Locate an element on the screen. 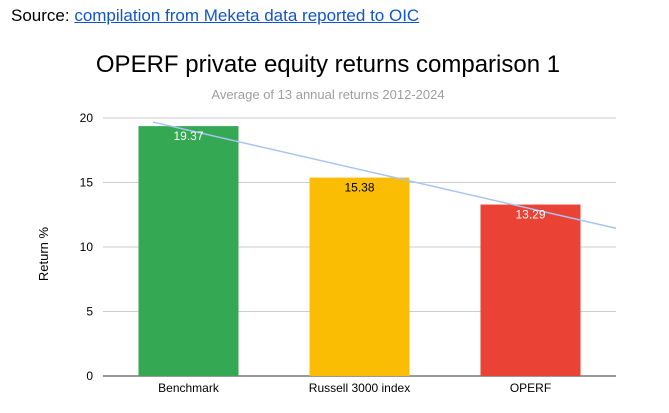 The width and height of the screenshot is (669, 413). y-tick-label: 10 is located at coordinates (87, 247).